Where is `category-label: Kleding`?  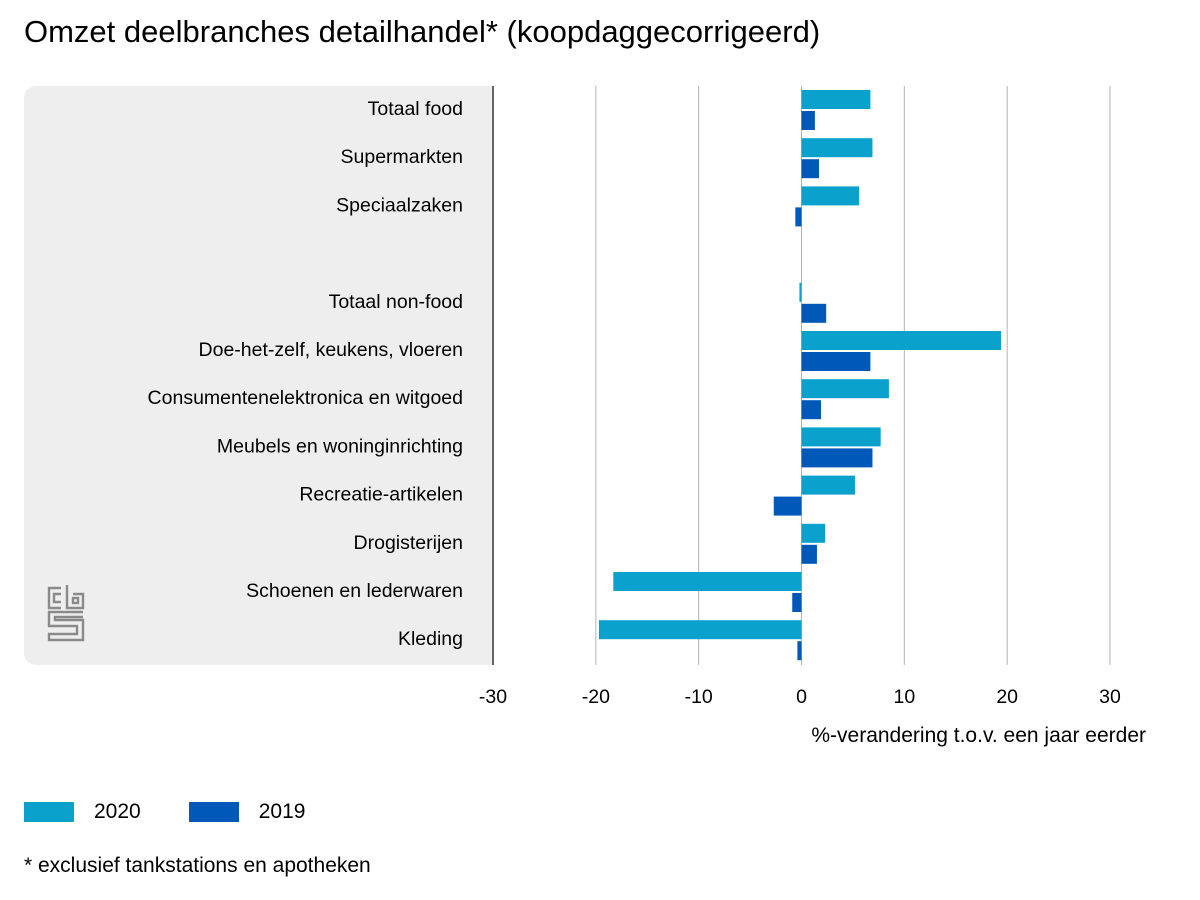
category-label: Kleding is located at coordinates (430, 639).